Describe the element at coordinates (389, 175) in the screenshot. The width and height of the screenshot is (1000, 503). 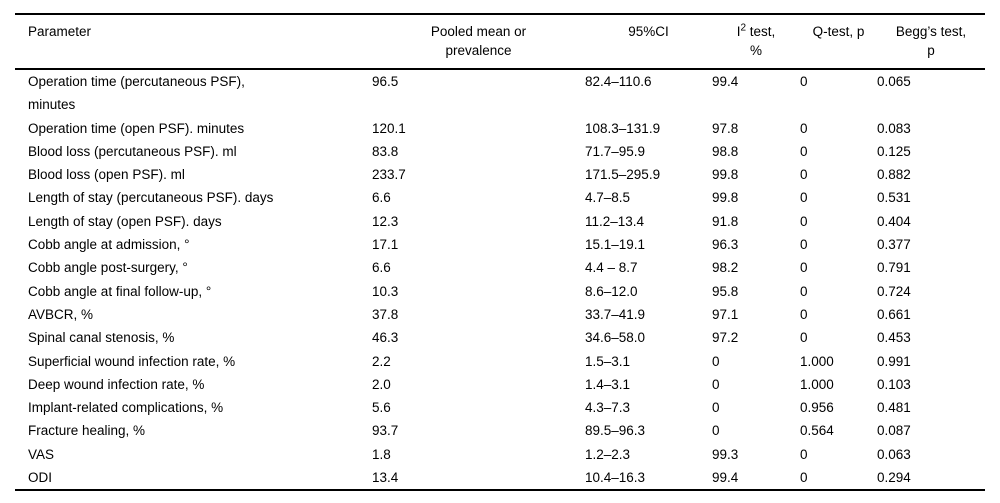
I see `cell-pooled: 233.7` at that location.